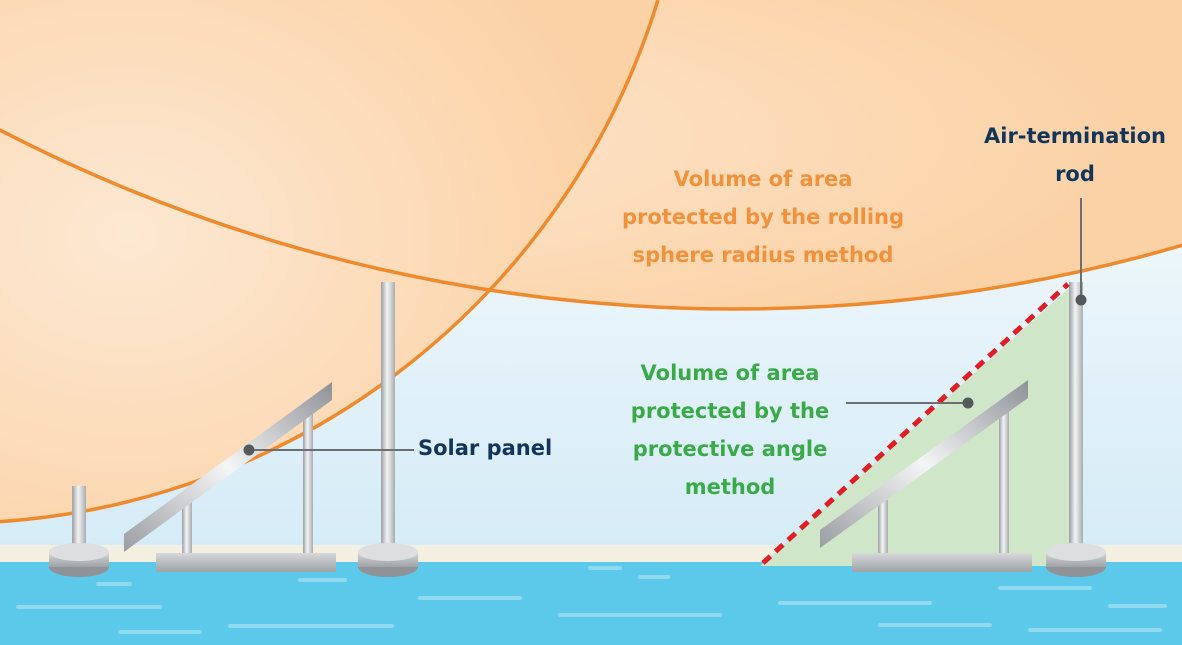 The width and height of the screenshot is (1182, 645). Describe the element at coordinates (328, 450) in the screenshot. I see `solar-panel-leader` at that location.